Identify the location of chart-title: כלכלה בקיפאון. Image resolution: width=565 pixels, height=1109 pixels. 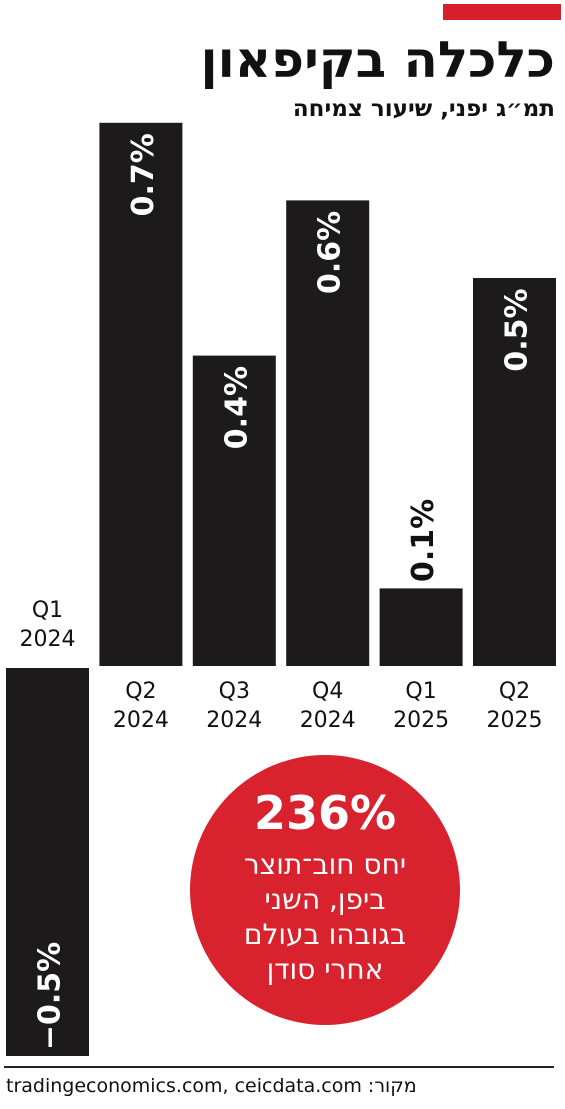
(377, 60).